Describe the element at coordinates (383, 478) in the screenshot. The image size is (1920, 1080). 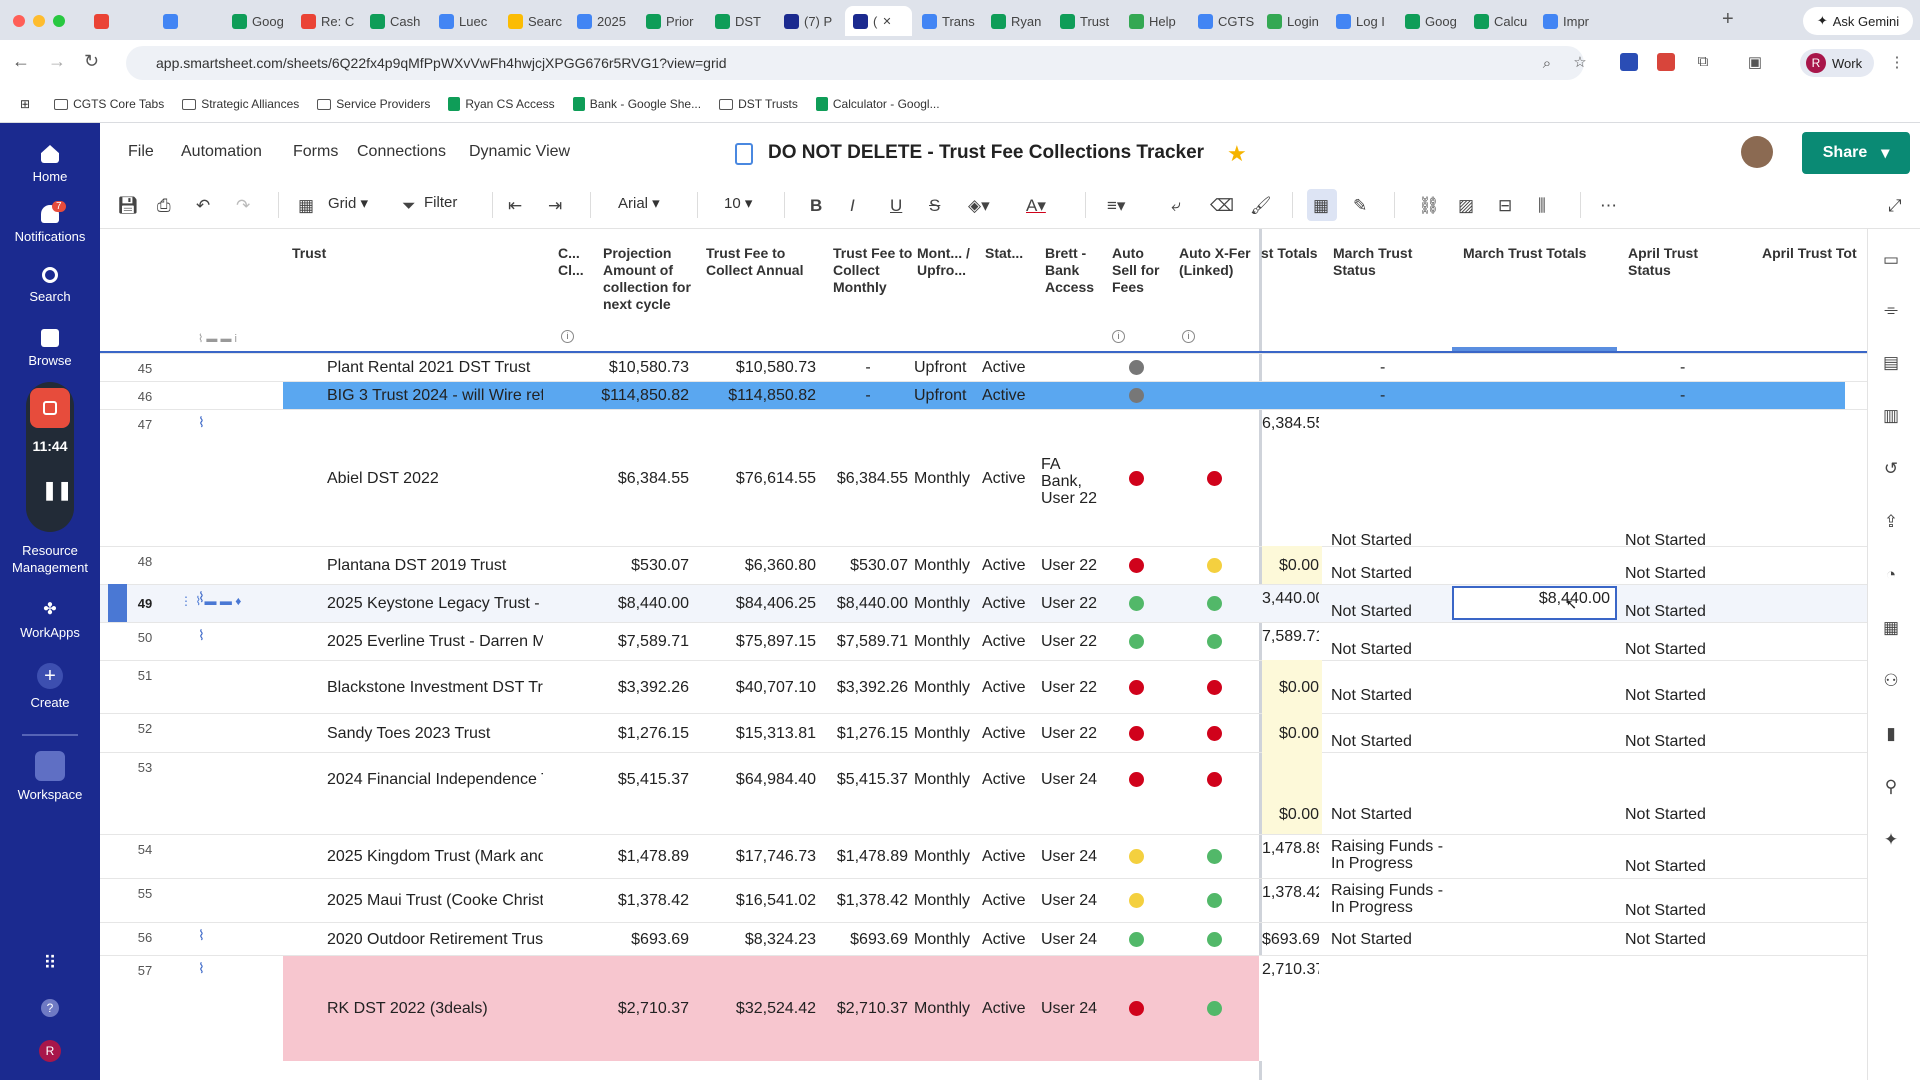
I see `trust-name-cell: Abiel DST 2022` at that location.